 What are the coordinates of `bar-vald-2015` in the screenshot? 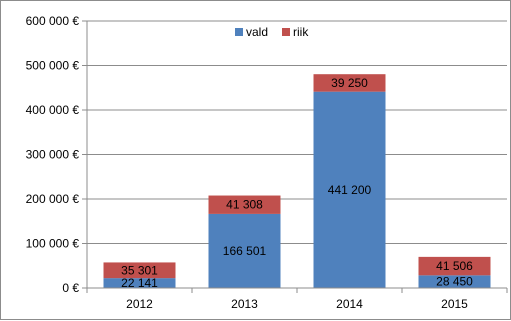 It's located at (454, 281).